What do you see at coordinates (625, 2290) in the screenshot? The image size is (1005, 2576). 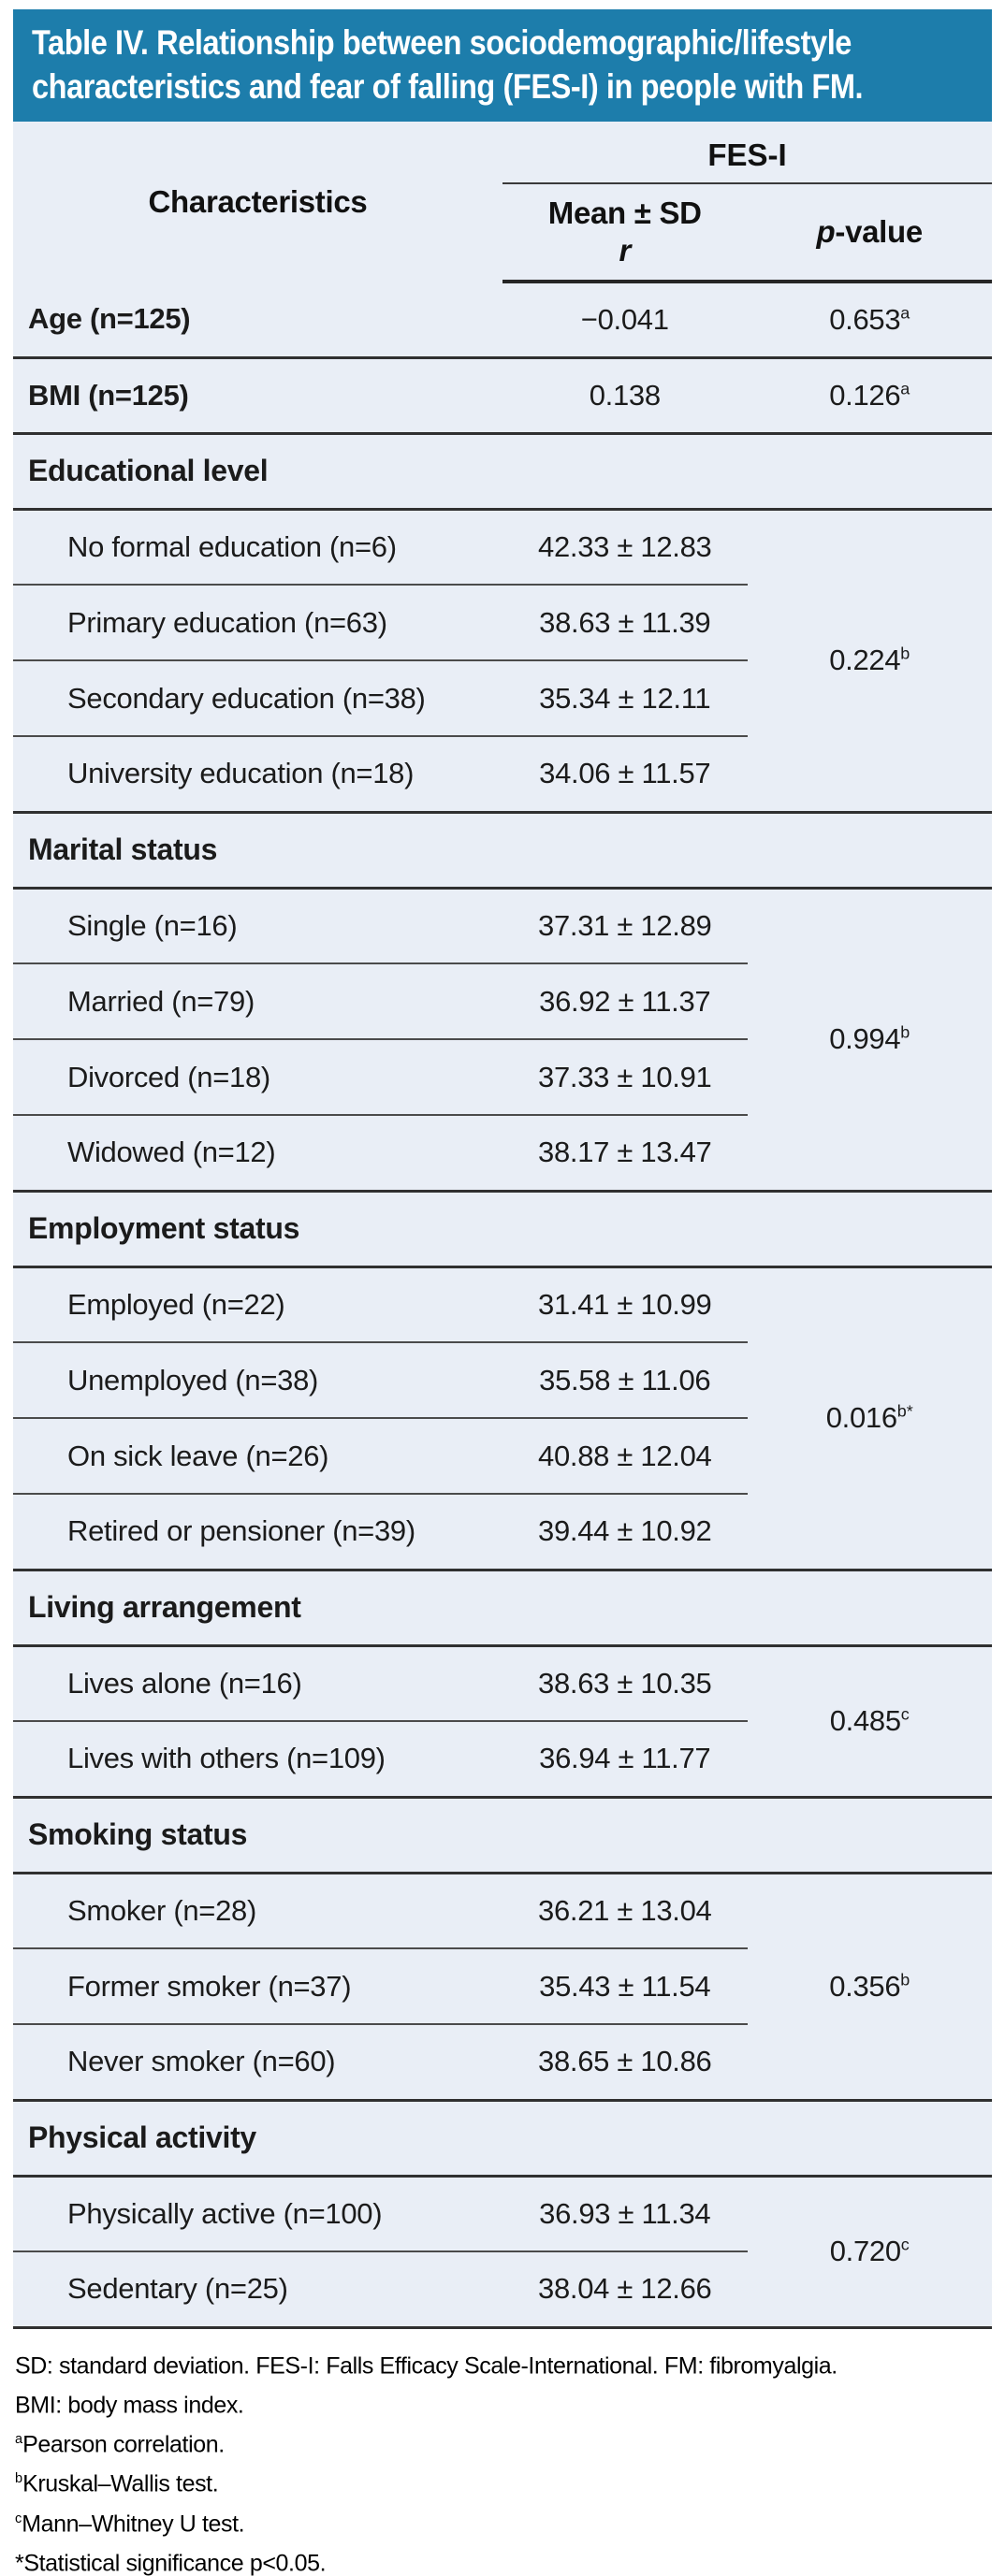 I see `row-value: 38.04 ± 12.66` at bounding box center [625, 2290].